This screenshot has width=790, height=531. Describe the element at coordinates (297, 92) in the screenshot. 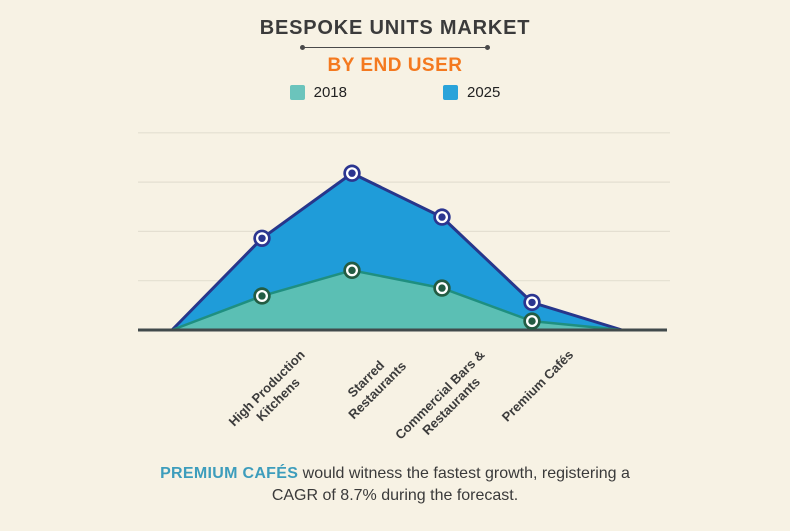

I see `legend-swatch-2018` at that location.